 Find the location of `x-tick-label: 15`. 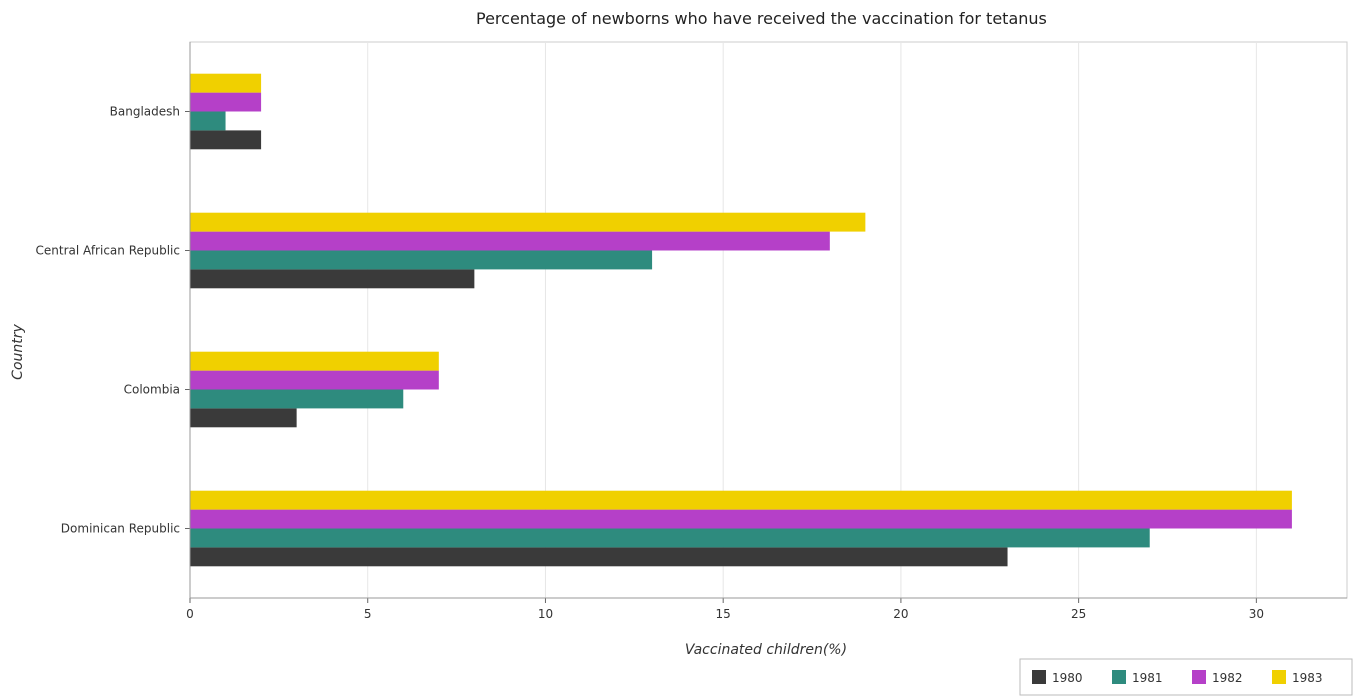

x-tick-label: 15 is located at coordinates (723, 614).